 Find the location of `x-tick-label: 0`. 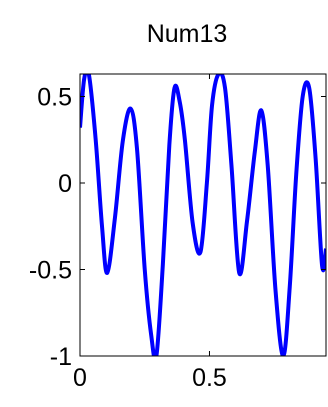

x-tick-label: 0 is located at coordinates (80, 378).